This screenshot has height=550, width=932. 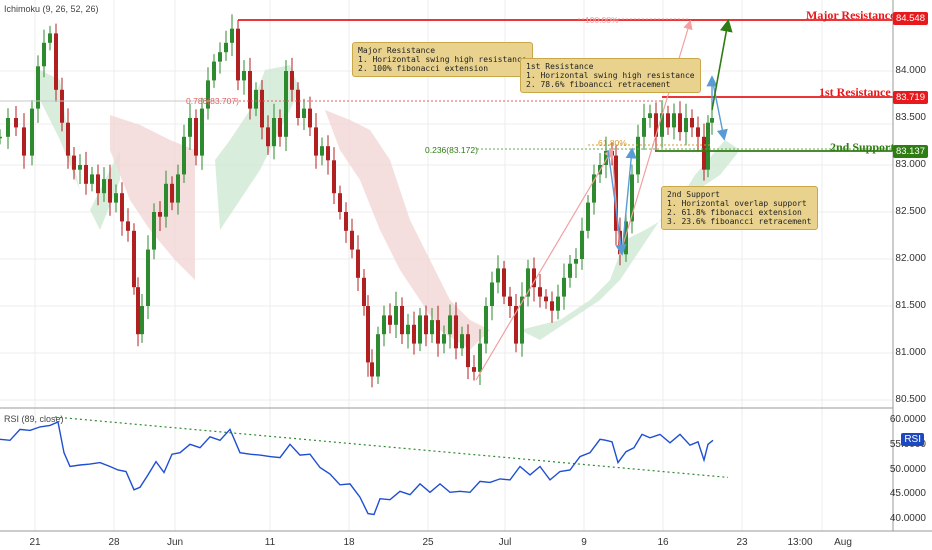 I want to click on time-tick: 18, so click(x=349, y=542).